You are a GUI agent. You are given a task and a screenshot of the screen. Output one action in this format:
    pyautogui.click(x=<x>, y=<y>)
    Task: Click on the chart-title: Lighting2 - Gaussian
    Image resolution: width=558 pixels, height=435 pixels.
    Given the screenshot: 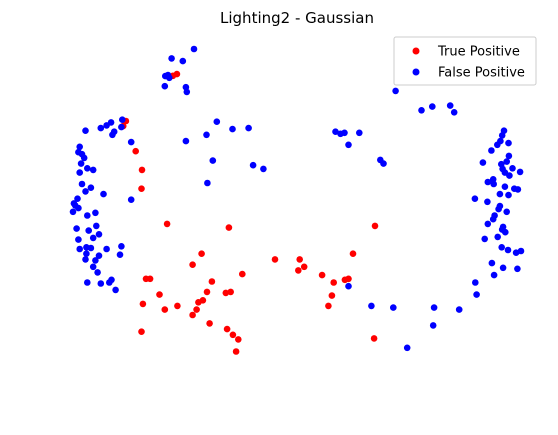 What is the action you would take?
    pyautogui.click(x=297, y=18)
    